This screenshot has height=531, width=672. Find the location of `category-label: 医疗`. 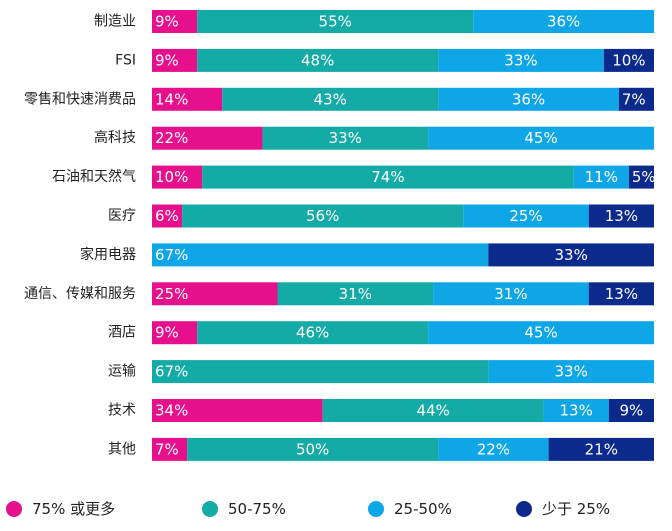

category-label: 医疗 is located at coordinates (122, 216).